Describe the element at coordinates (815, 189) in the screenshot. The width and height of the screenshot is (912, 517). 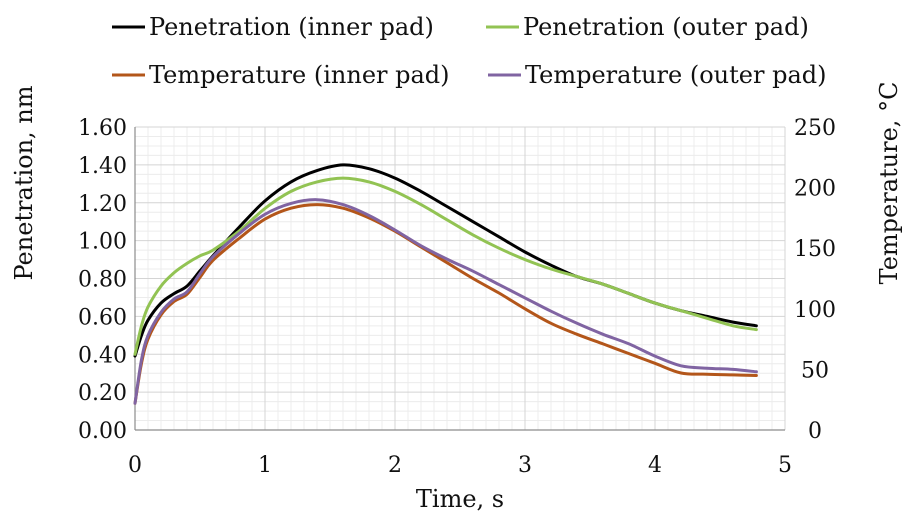
I see `y2-tick-label: 200` at that location.